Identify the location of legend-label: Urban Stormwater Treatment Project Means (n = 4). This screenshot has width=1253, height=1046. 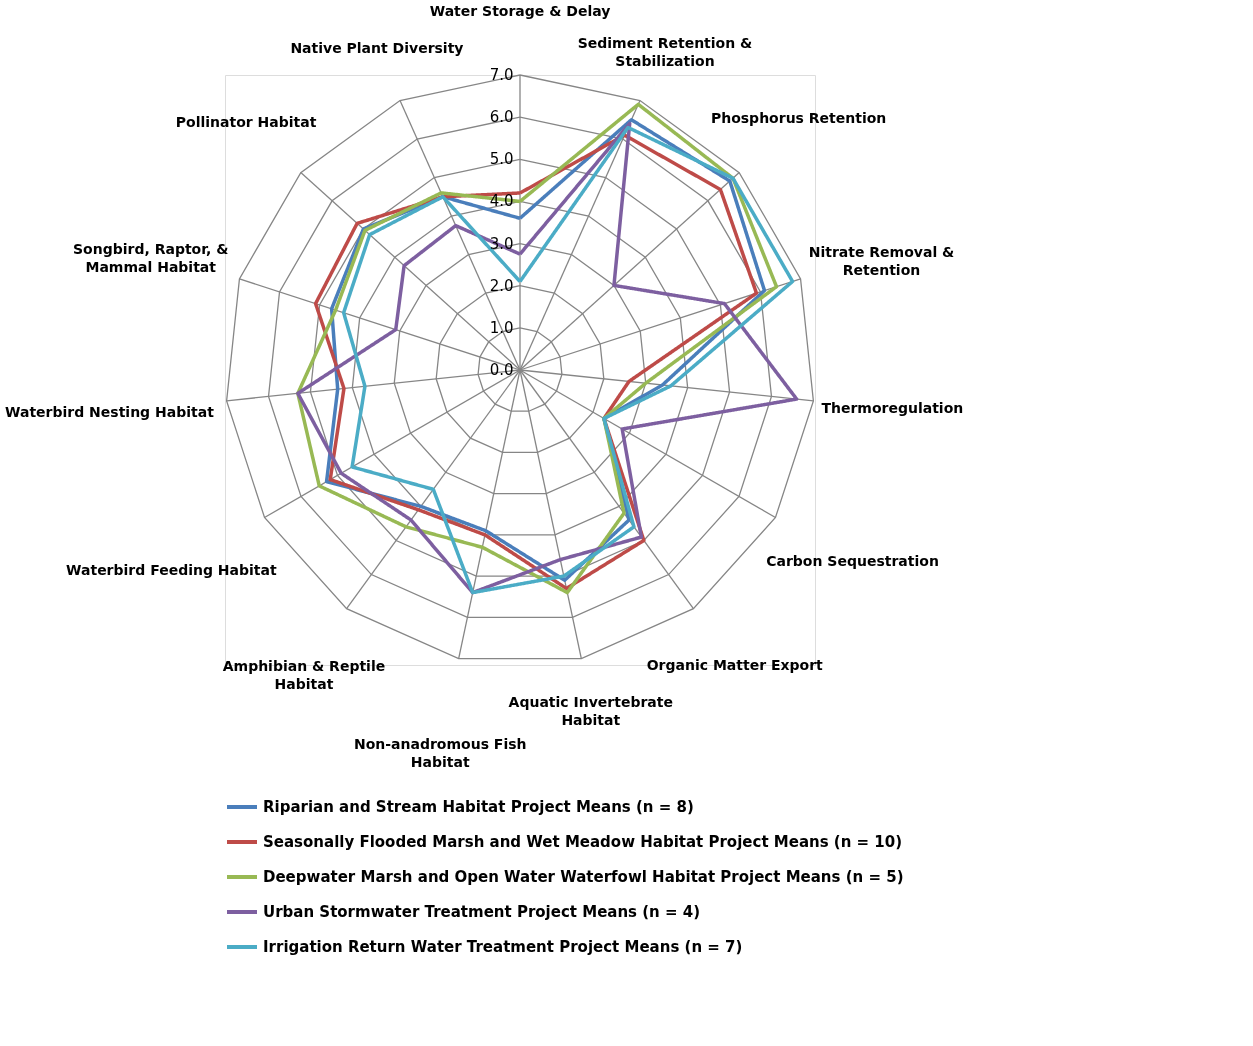
(482, 912).